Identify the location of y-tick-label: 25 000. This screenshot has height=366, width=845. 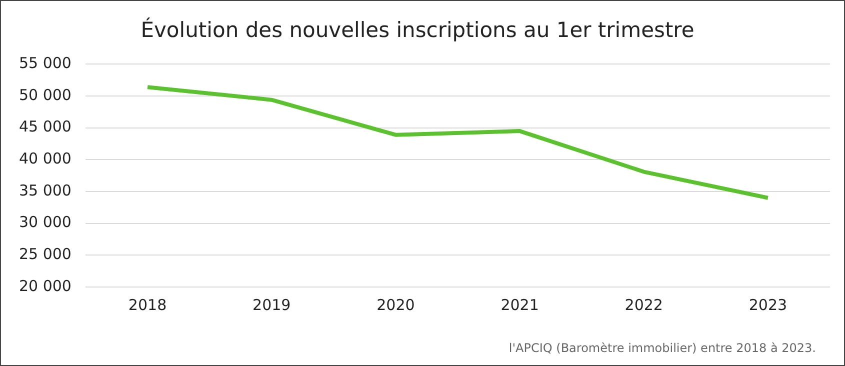
(45, 254).